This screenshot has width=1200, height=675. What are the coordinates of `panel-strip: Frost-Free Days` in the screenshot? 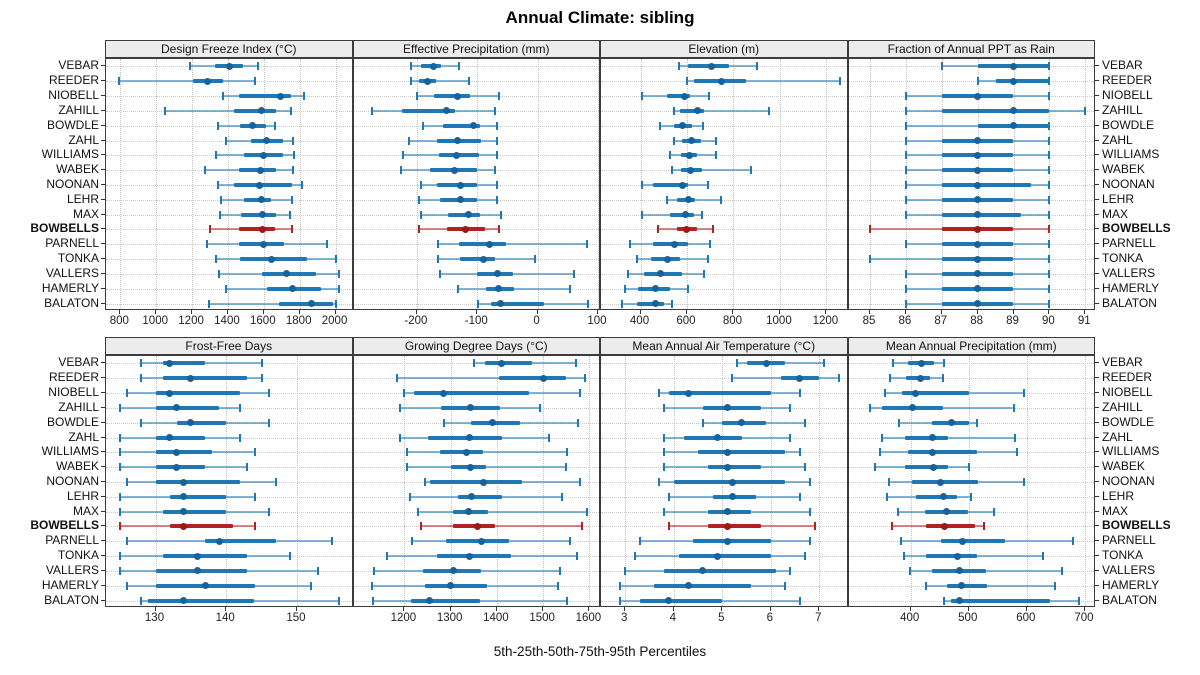 It's located at (229, 346).